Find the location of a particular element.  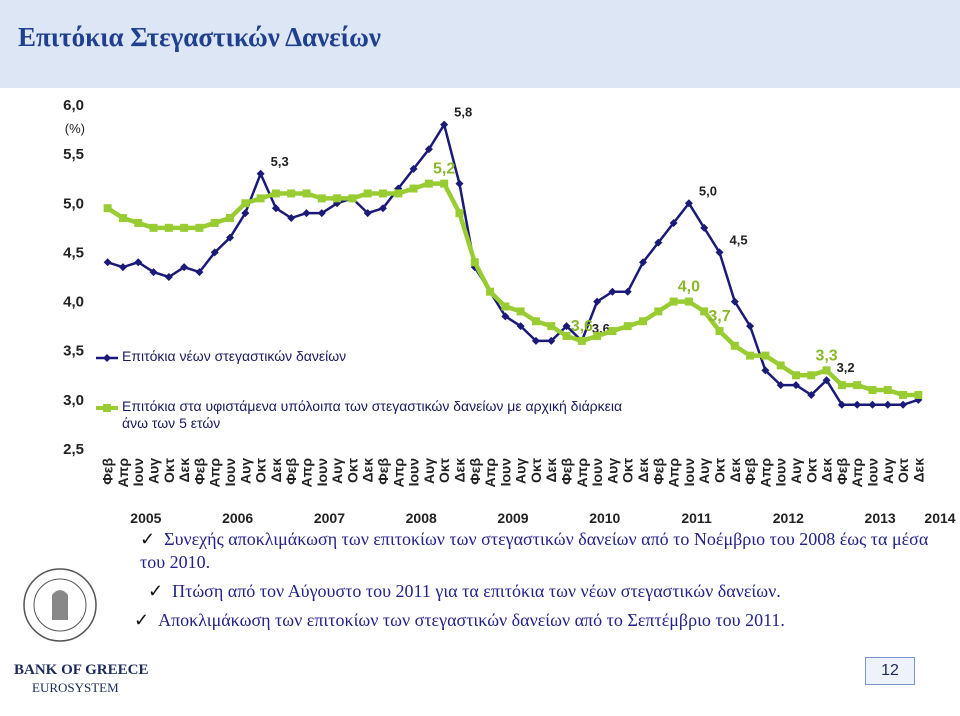

year-label: 2005 is located at coordinates (145, 518).